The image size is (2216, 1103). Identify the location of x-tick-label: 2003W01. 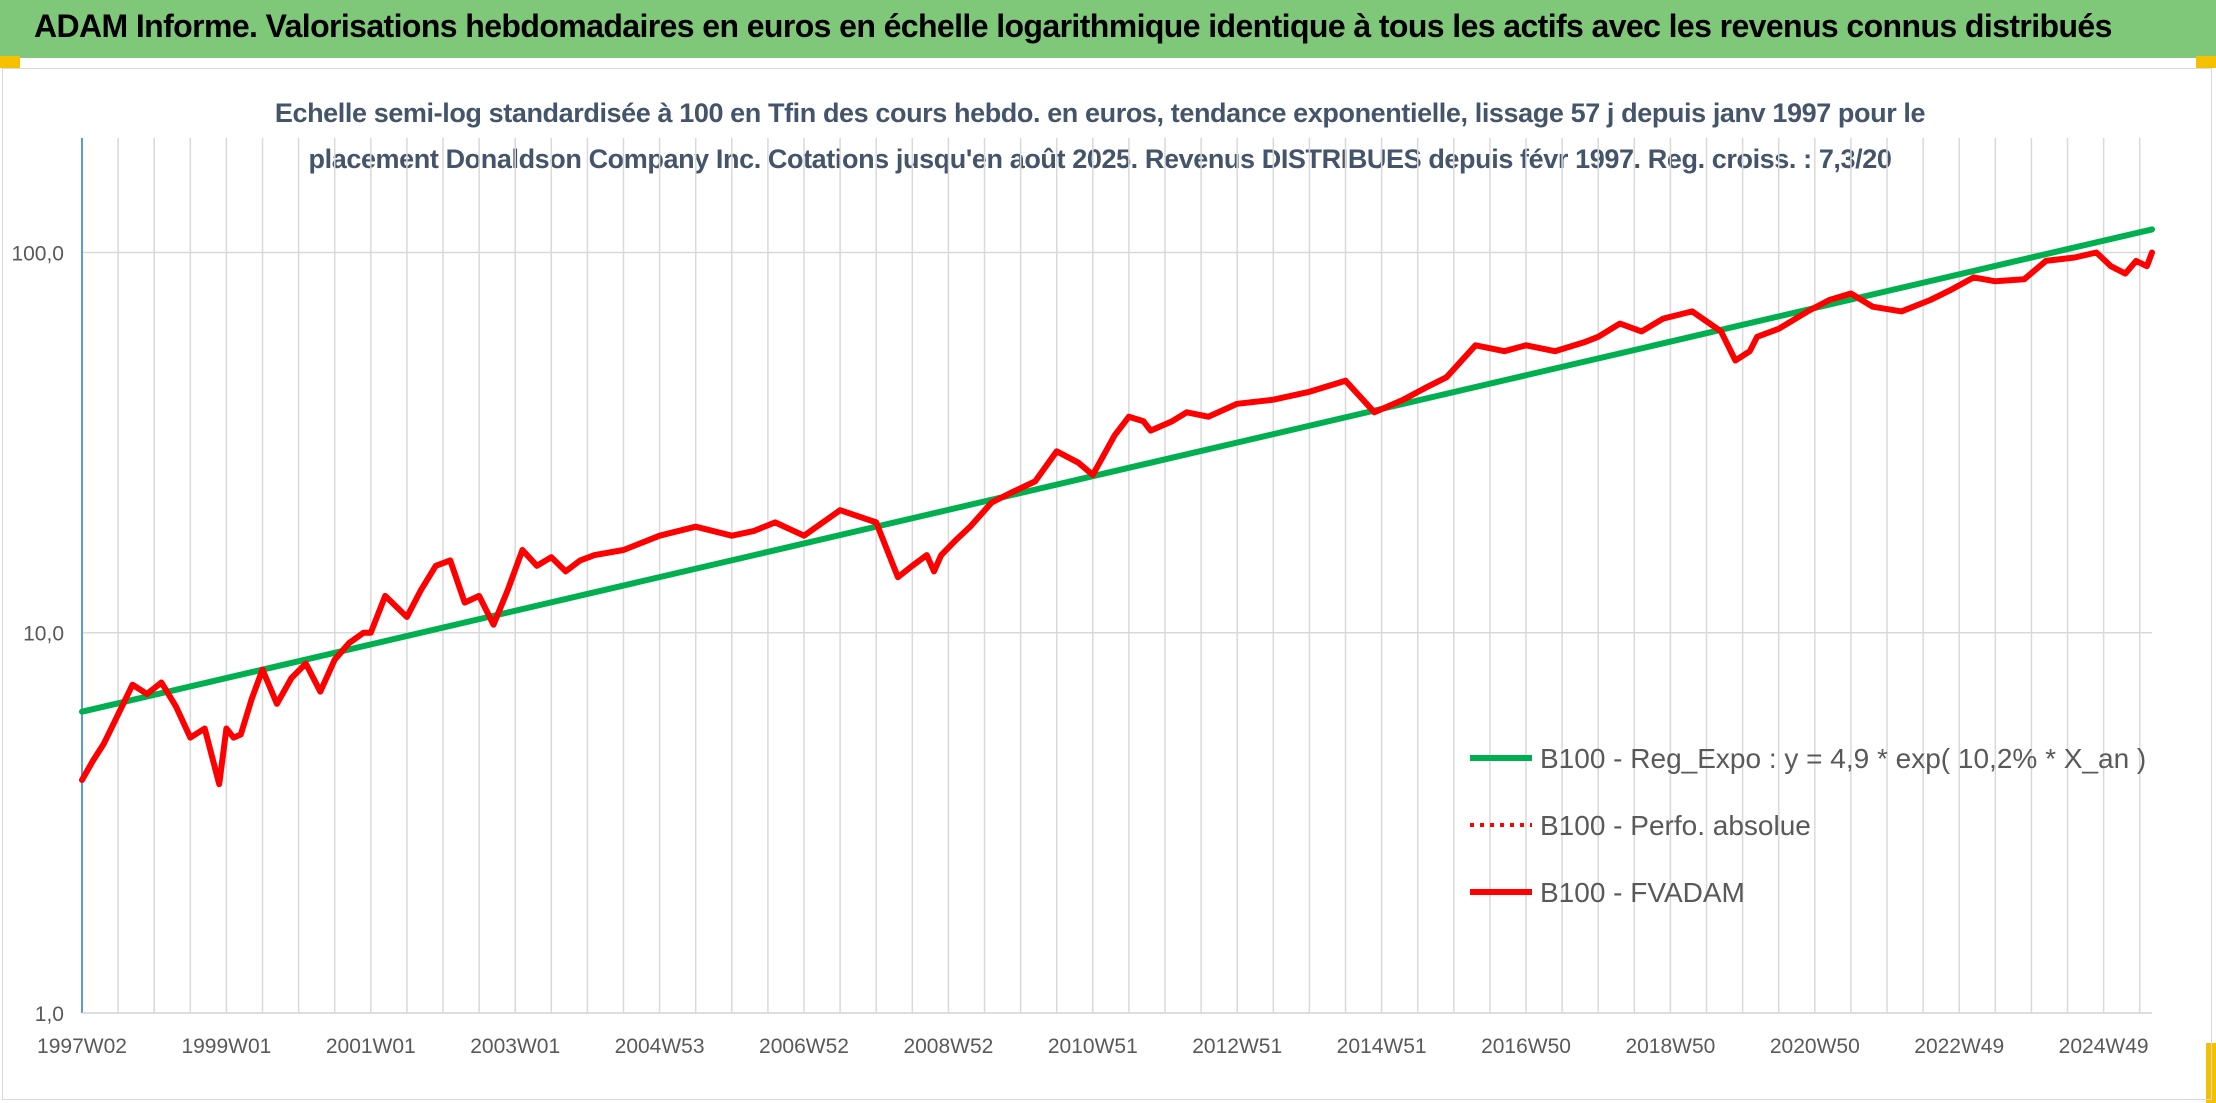
(515, 1046).